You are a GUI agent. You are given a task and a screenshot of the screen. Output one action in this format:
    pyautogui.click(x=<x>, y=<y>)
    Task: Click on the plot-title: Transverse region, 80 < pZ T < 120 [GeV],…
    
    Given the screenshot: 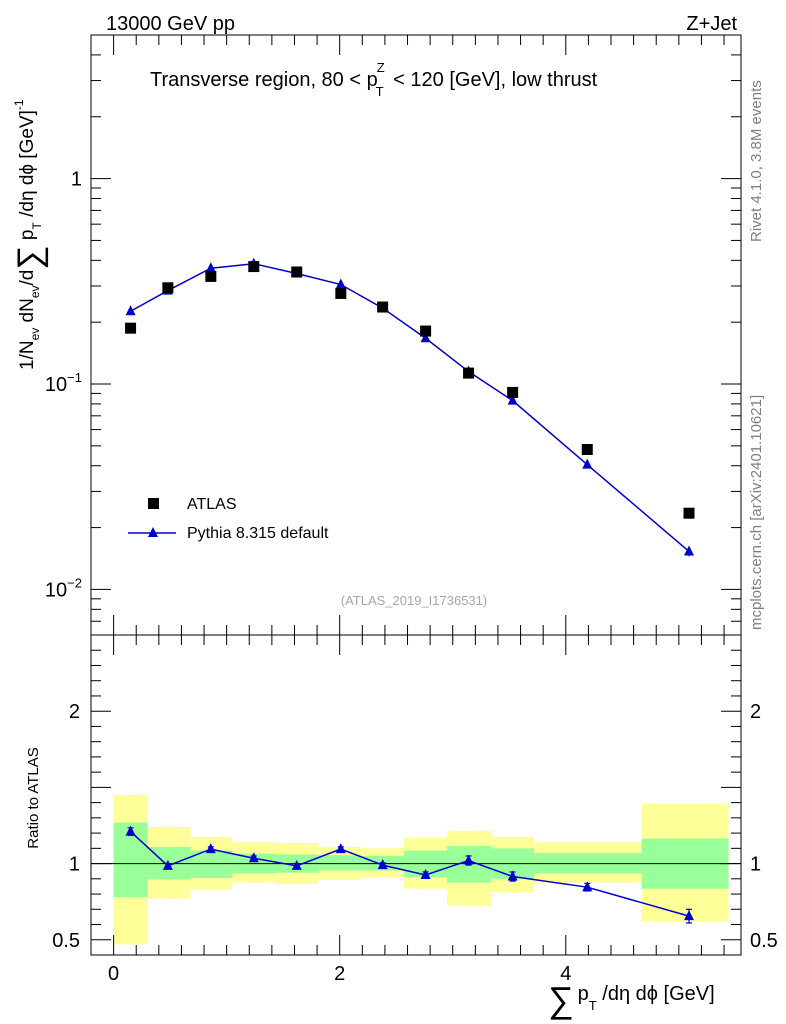 What is the action you would take?
    pyautogui.click(x=374, y=79)
    